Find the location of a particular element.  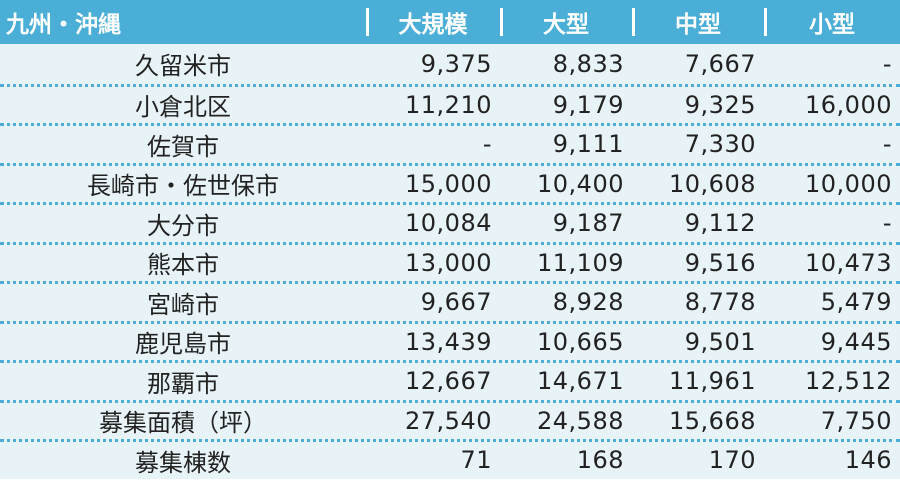

table-row: 熊本市 13,000 11,109 9,516 10,473 is located at coordinates (450, 261).